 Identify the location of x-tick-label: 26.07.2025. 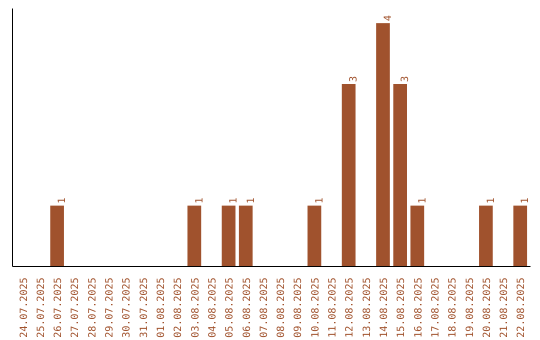
(58, 307).